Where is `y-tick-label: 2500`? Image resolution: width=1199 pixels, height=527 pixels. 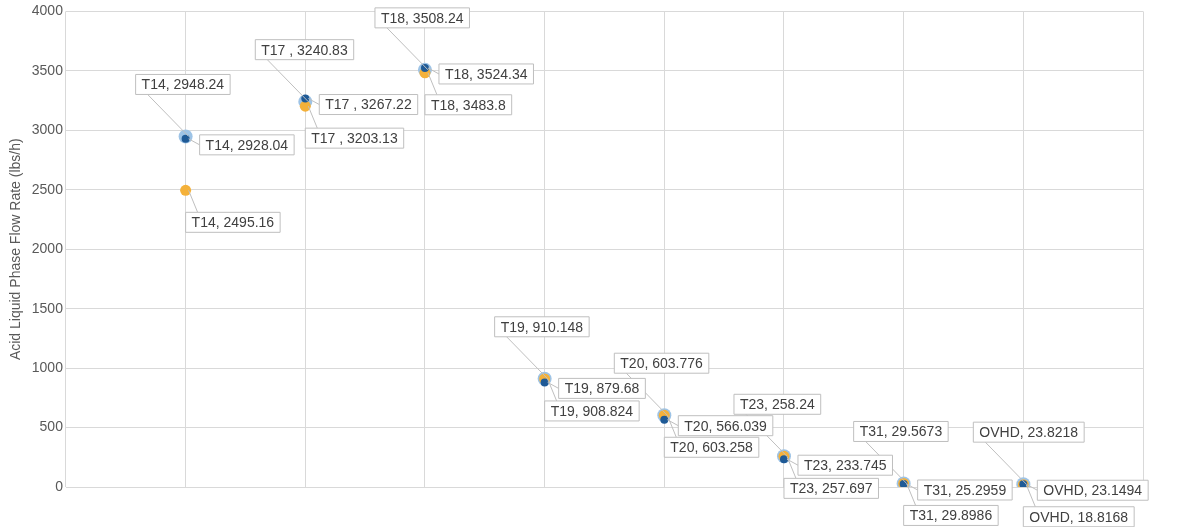 y-tick-label: 2500 is located at coordinates (47, 188).